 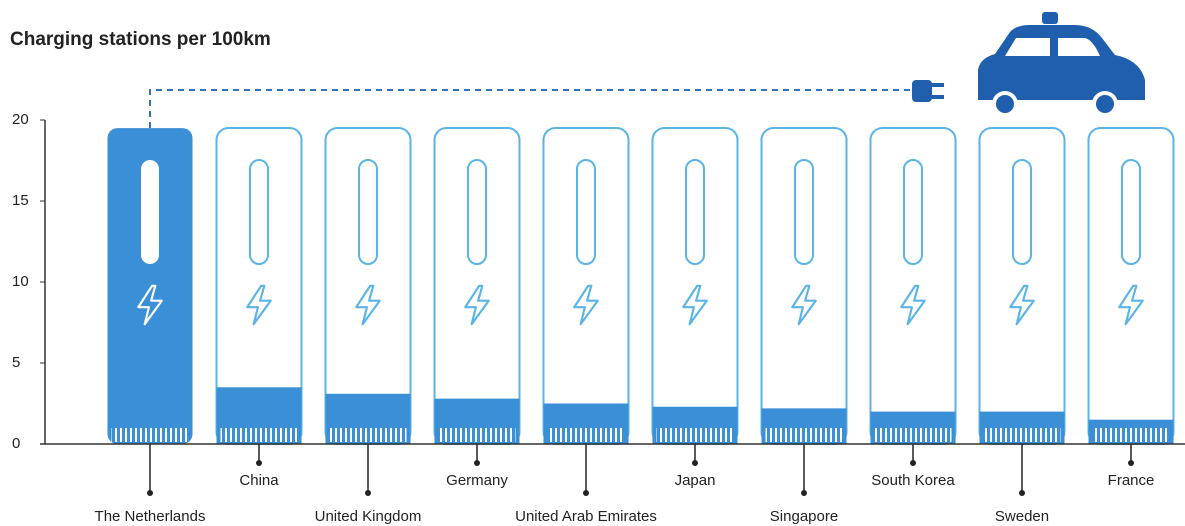 I want to click on x-tick-label: Sweden, so click(x=1022, y=516).